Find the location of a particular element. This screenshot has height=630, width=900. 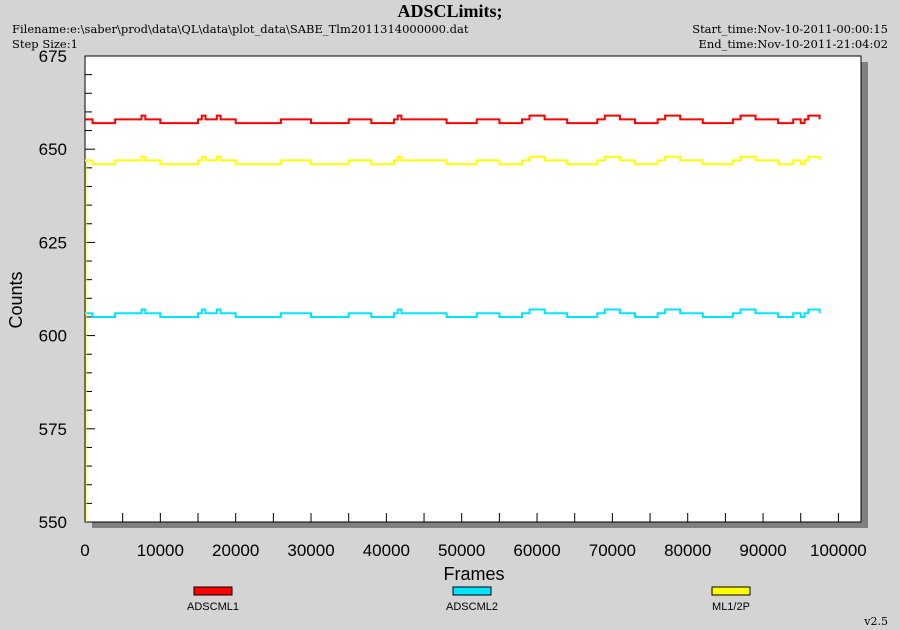

end-time-text: End_time:Nov-10-2011-21:04:02 is located at coordinates (793, 44).